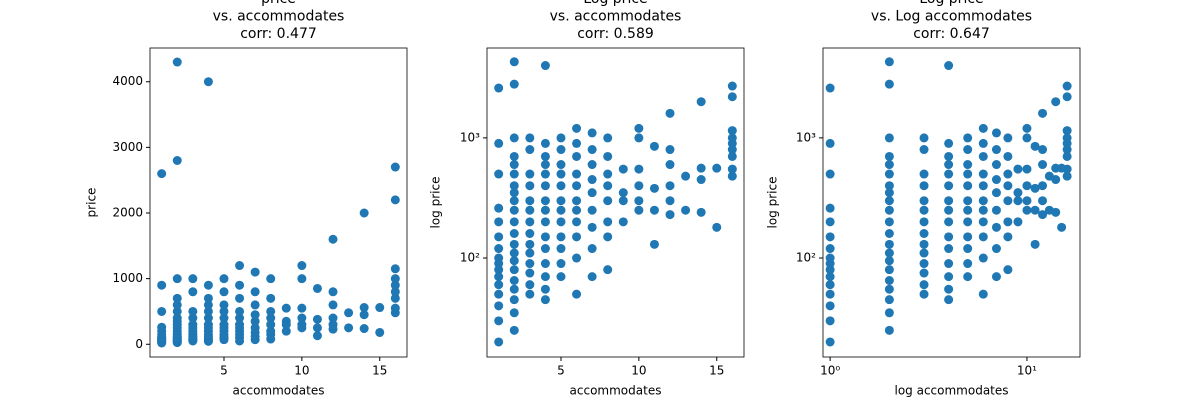  Describe the element at coordinates (951, 34) in the screenshot. I see `chart-title: corr: 0.647` at that location.